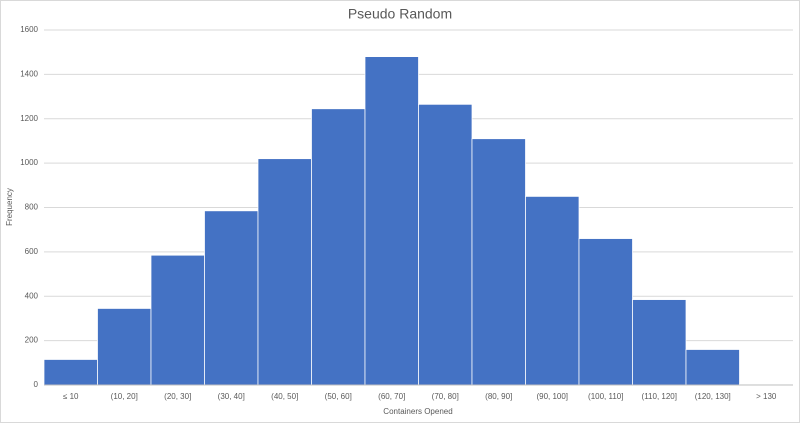  What do you see at coordinates (124, 396) in the screenshot?
I see `x-tick-label: (10, 20]` at bounding box center [124, 396].